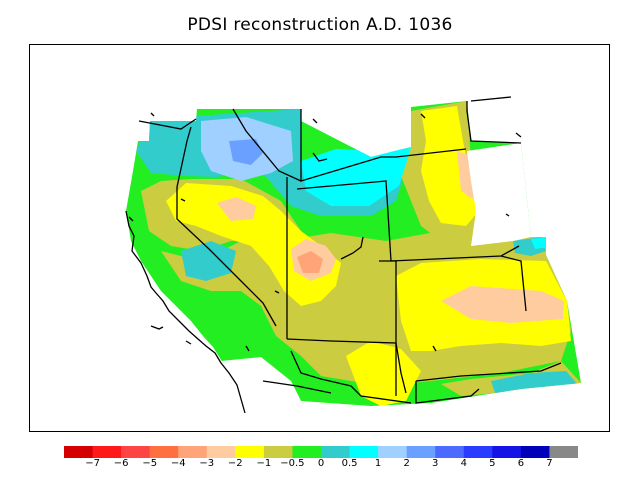 The height and width of the screenshot is (480, 640). I want to click on state-border-sd, so click(494, 122).